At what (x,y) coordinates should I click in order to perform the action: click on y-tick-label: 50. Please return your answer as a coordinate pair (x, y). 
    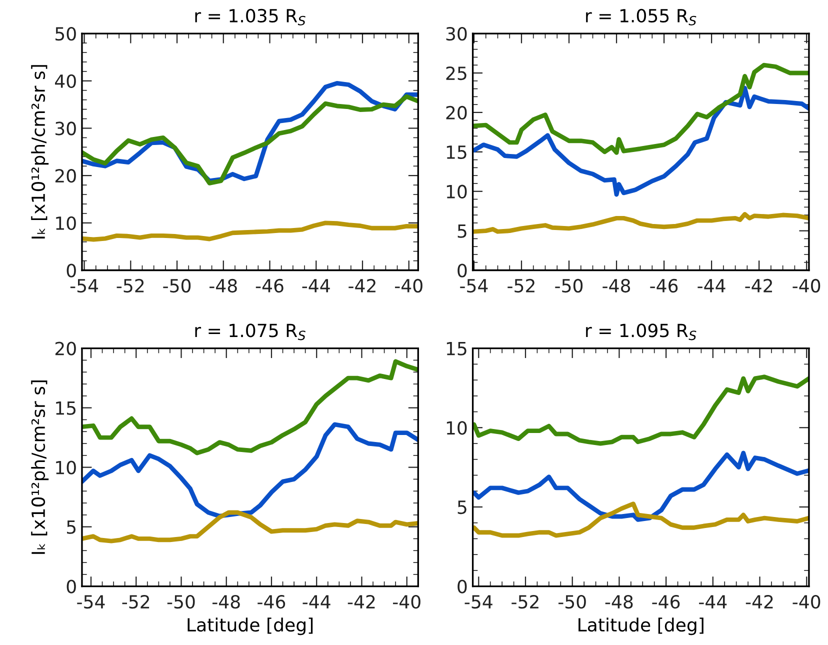
    Looking at the image, I should click on (66, 34).